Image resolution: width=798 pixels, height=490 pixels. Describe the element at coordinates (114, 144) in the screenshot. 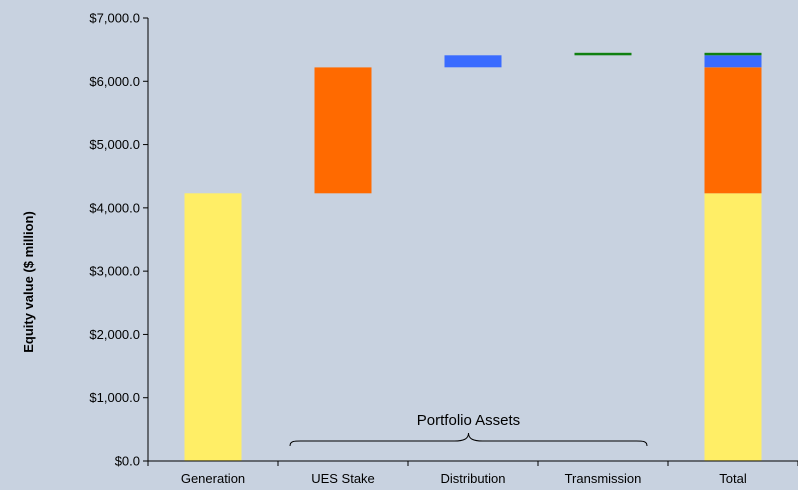

I see `y-tick-label: $5,000.0` at that location.